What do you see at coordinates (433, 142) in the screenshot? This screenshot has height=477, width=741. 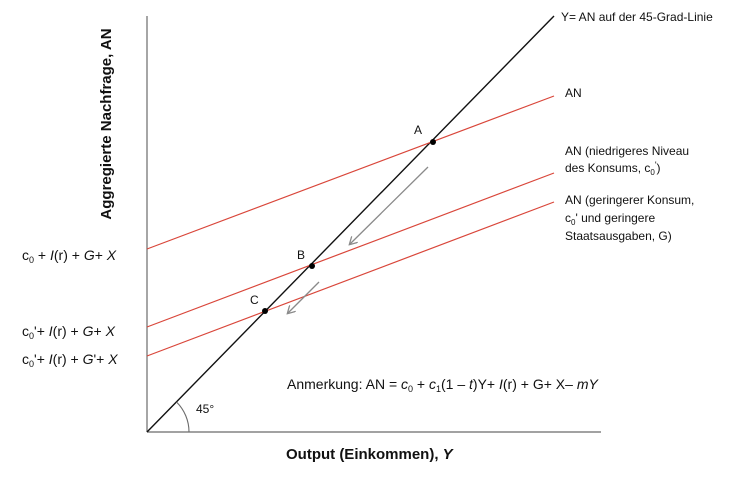 I see `point-a` at bounding box center [433, 142].